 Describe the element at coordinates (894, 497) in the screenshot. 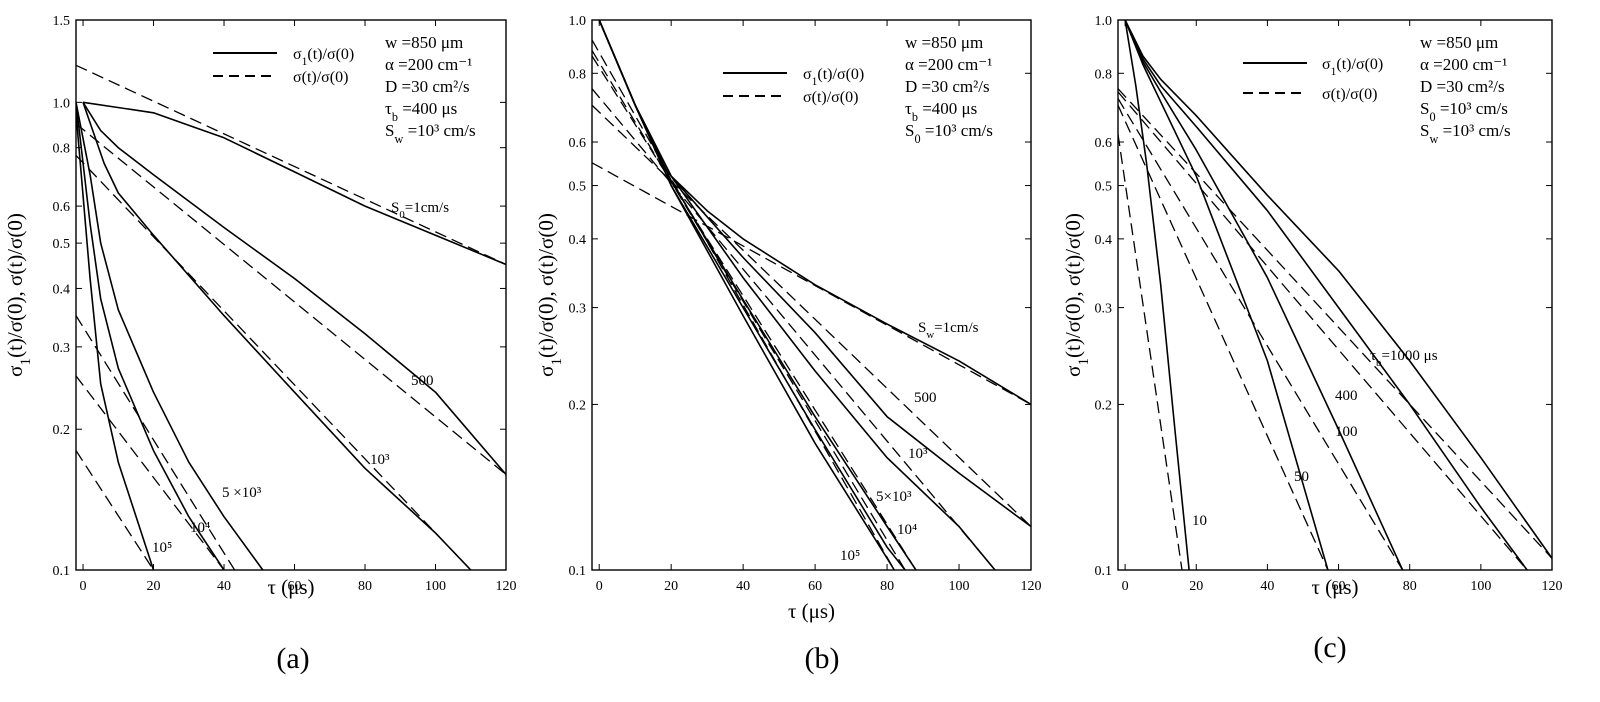

I see `curve-label: 5×10³` at that location.